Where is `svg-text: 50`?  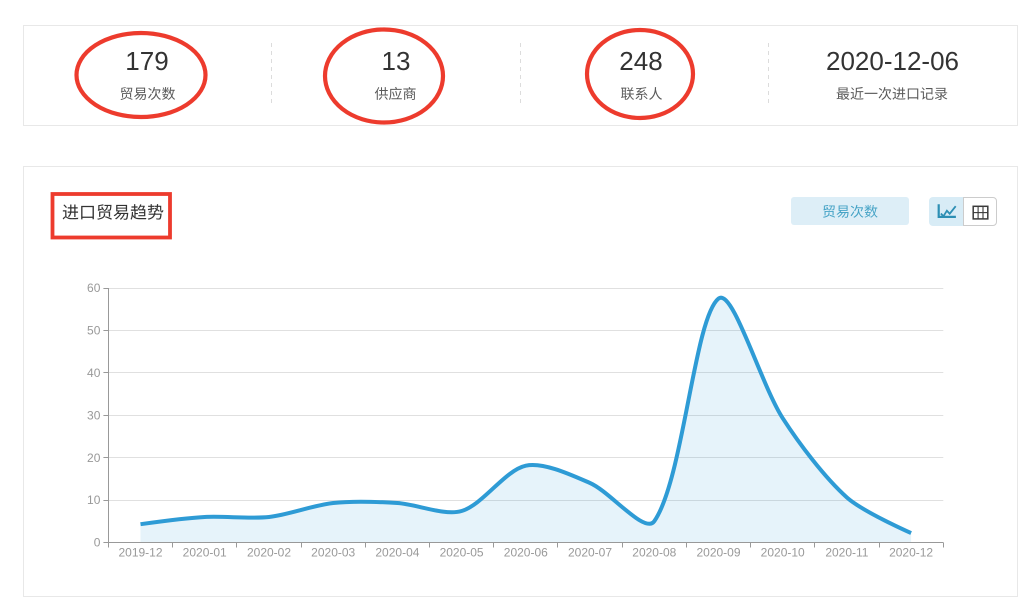
svg-text: 50 is located at coordinates (94, 331).